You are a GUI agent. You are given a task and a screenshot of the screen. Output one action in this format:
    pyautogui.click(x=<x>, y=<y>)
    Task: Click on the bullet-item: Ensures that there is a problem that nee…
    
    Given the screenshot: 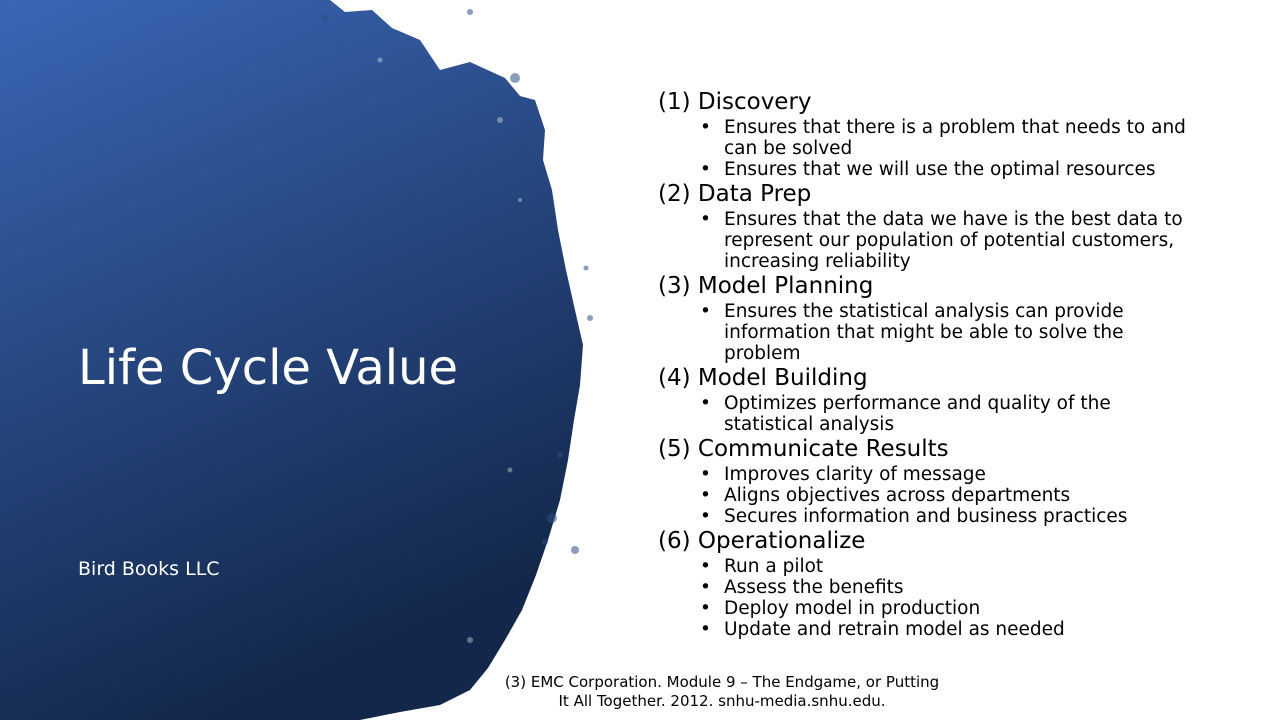 What is the action you would take?
    pyautogui.click(x=949, y=138)
    